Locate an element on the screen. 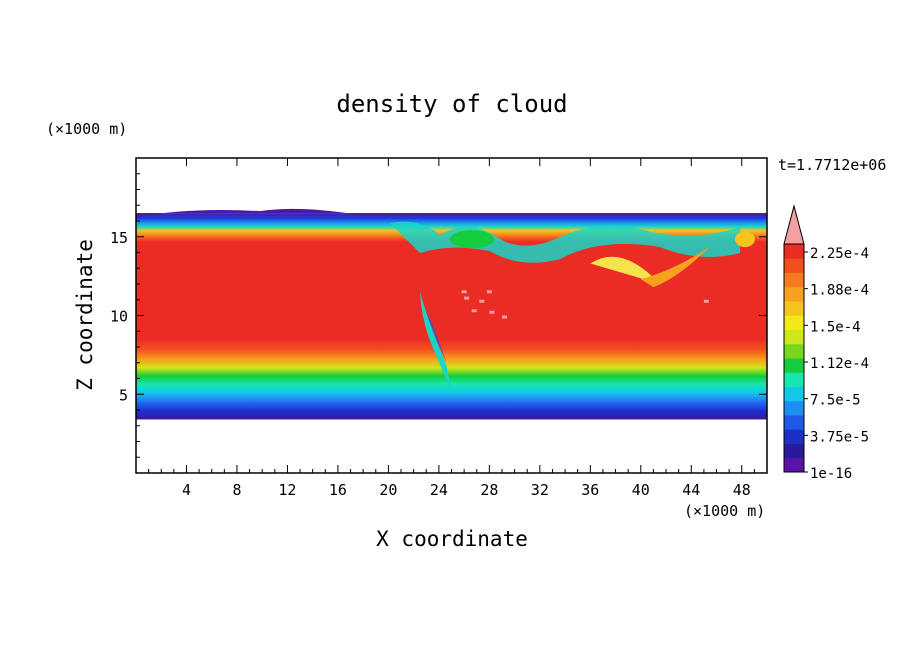 The width and height of the screenshot is (904, 654). descending-plume is located at coordinates (436, 343).